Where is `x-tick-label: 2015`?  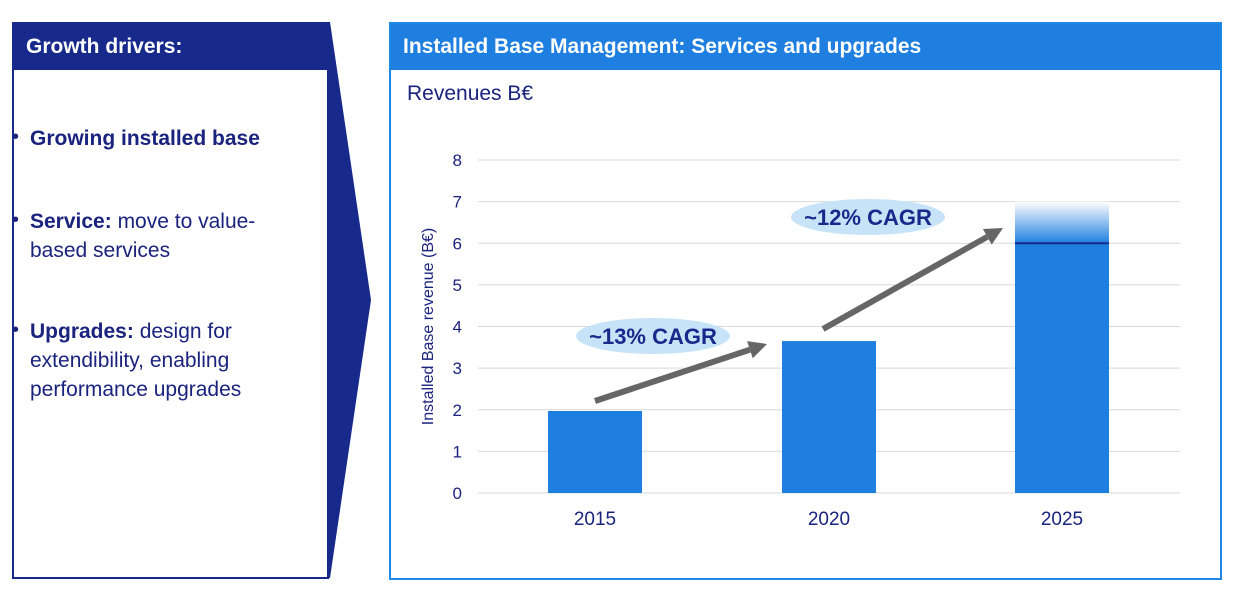
x-tick-label: 2015 is located at coordinates (595, 519).